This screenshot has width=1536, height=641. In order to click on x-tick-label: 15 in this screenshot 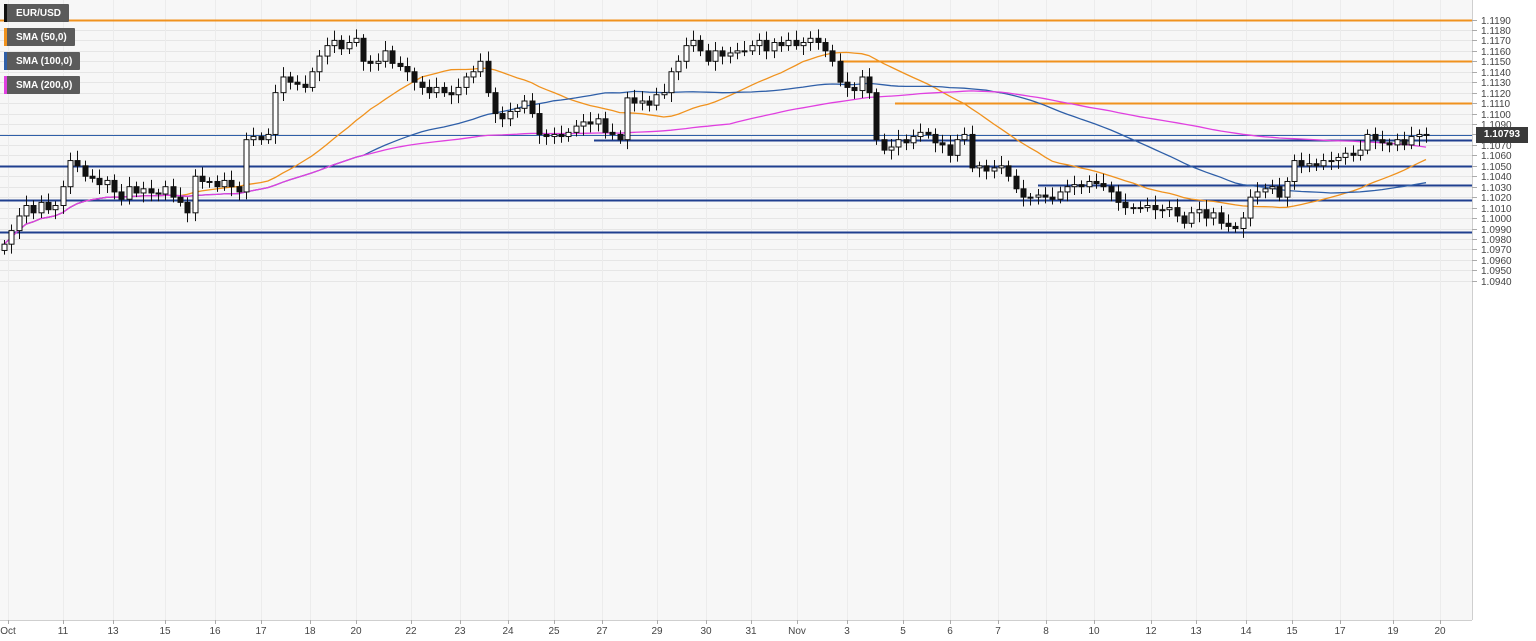, I will do `click(1292, 631)`.